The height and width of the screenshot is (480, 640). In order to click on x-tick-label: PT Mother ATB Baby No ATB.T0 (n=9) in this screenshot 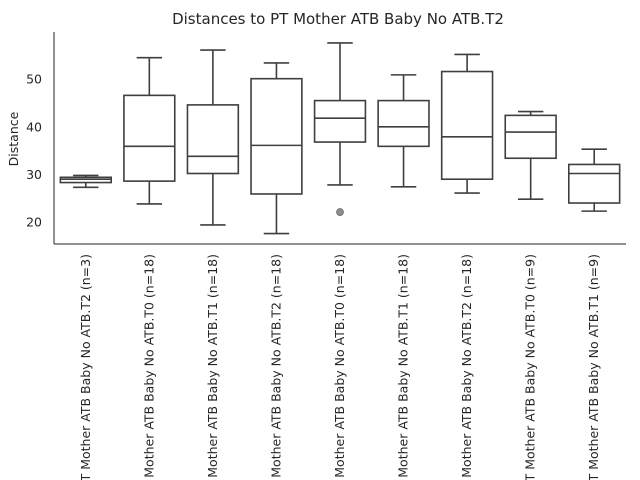, I will do `click(530, 367)`.